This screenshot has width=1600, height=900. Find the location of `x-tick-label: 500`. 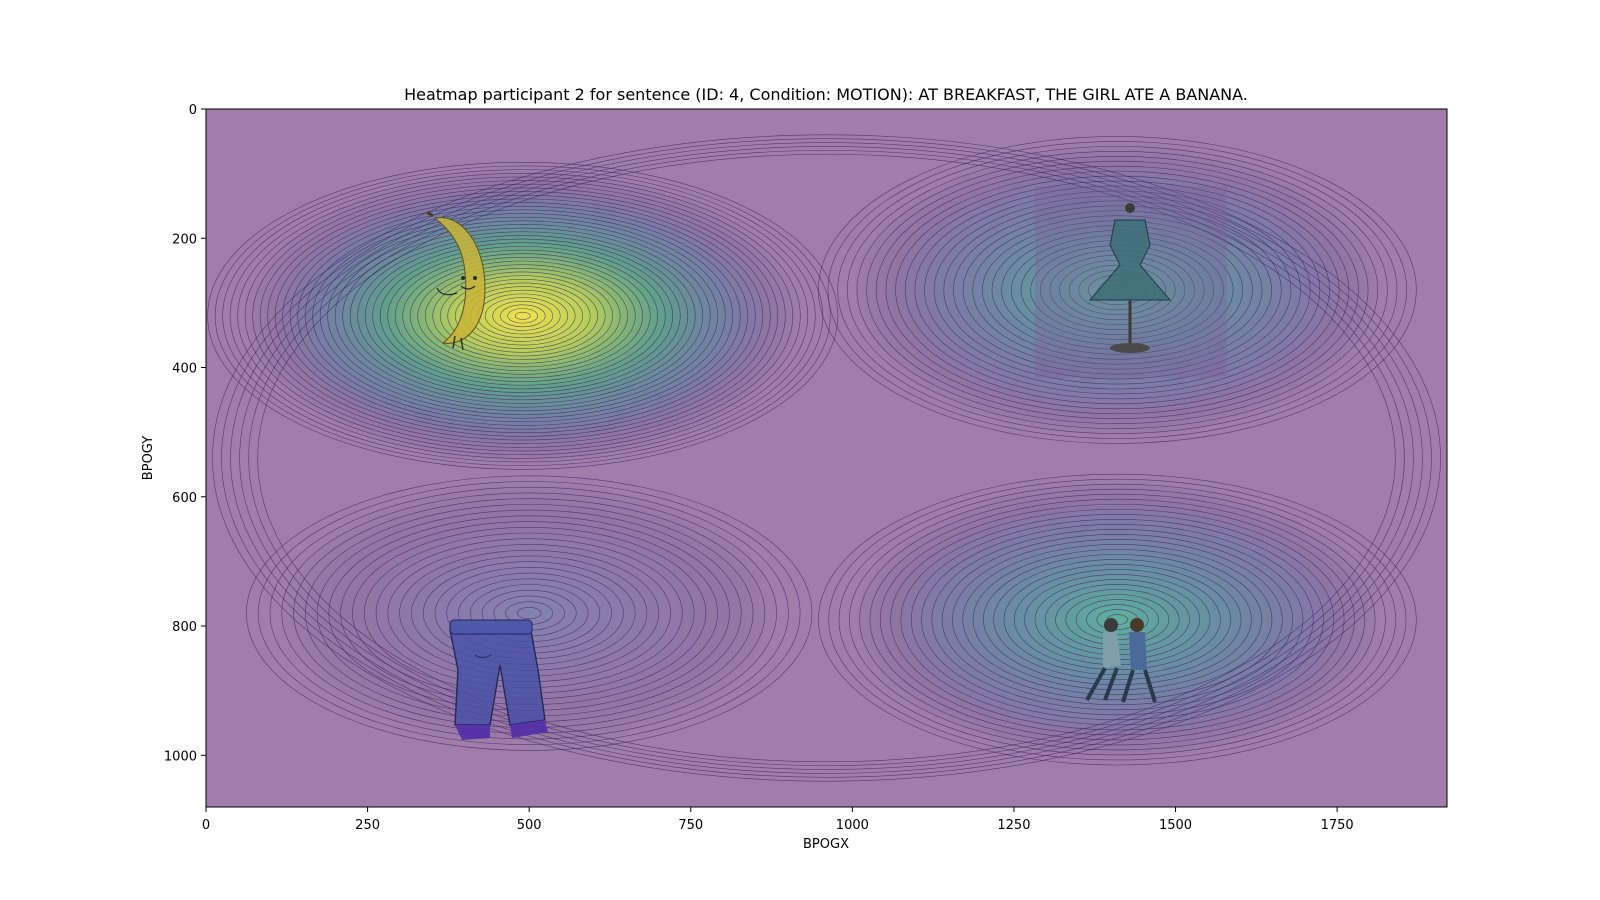

x-tick-label: 500 is located at coordinates (529, 825).